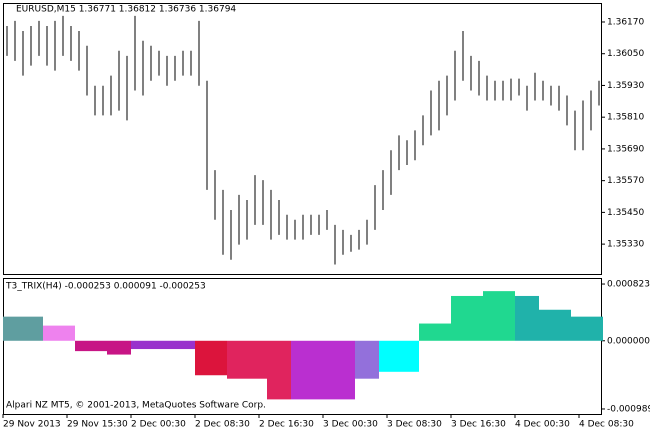  Describe the element at coordinates (606, 425) in the screenshot. I see `x-tick-label: 4 Dec 08:30` at that location.